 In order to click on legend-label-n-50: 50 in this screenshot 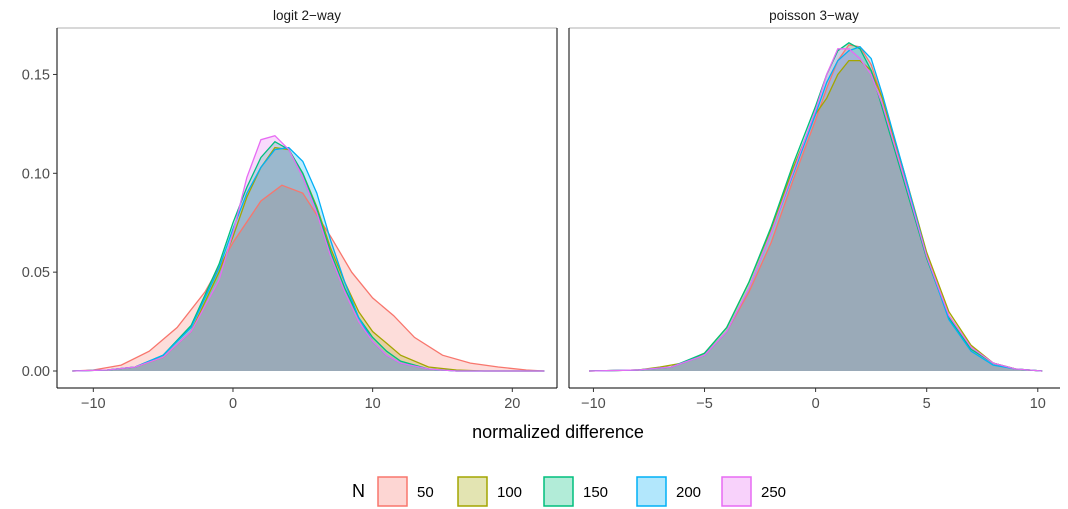, I will do `click(425, 492)`.